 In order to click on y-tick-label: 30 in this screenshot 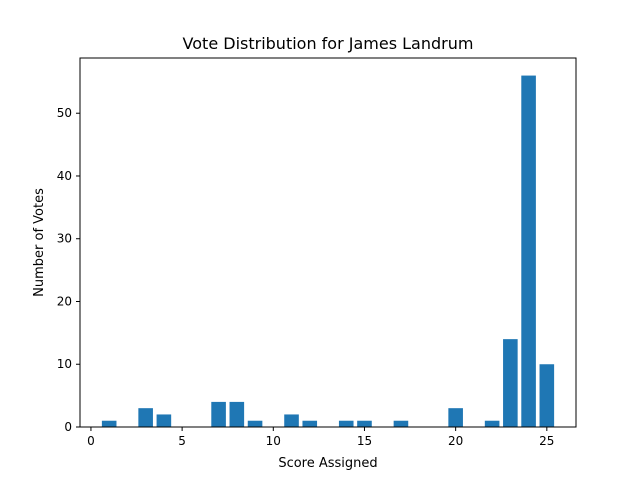, I will do `click(64, 239)`.